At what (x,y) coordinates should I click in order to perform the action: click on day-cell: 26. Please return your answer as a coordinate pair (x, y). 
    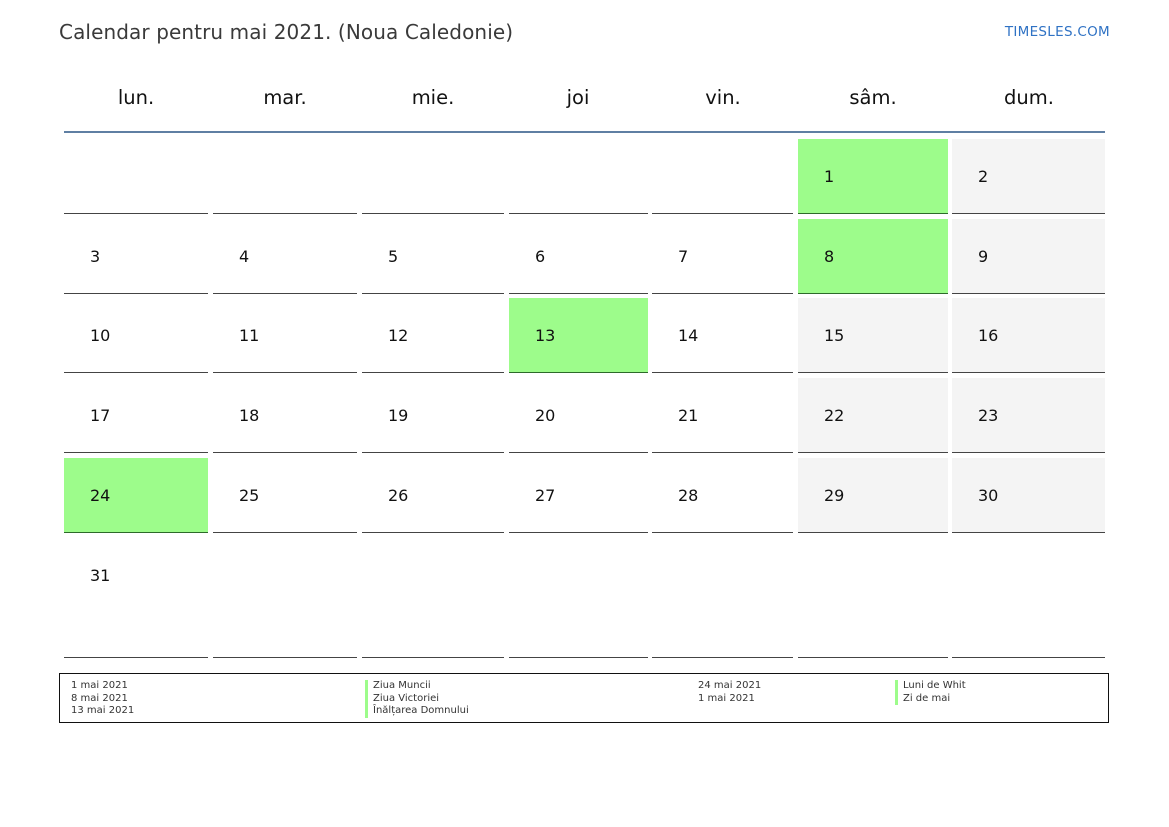
    Looking at the image, I should click on (433, 495).